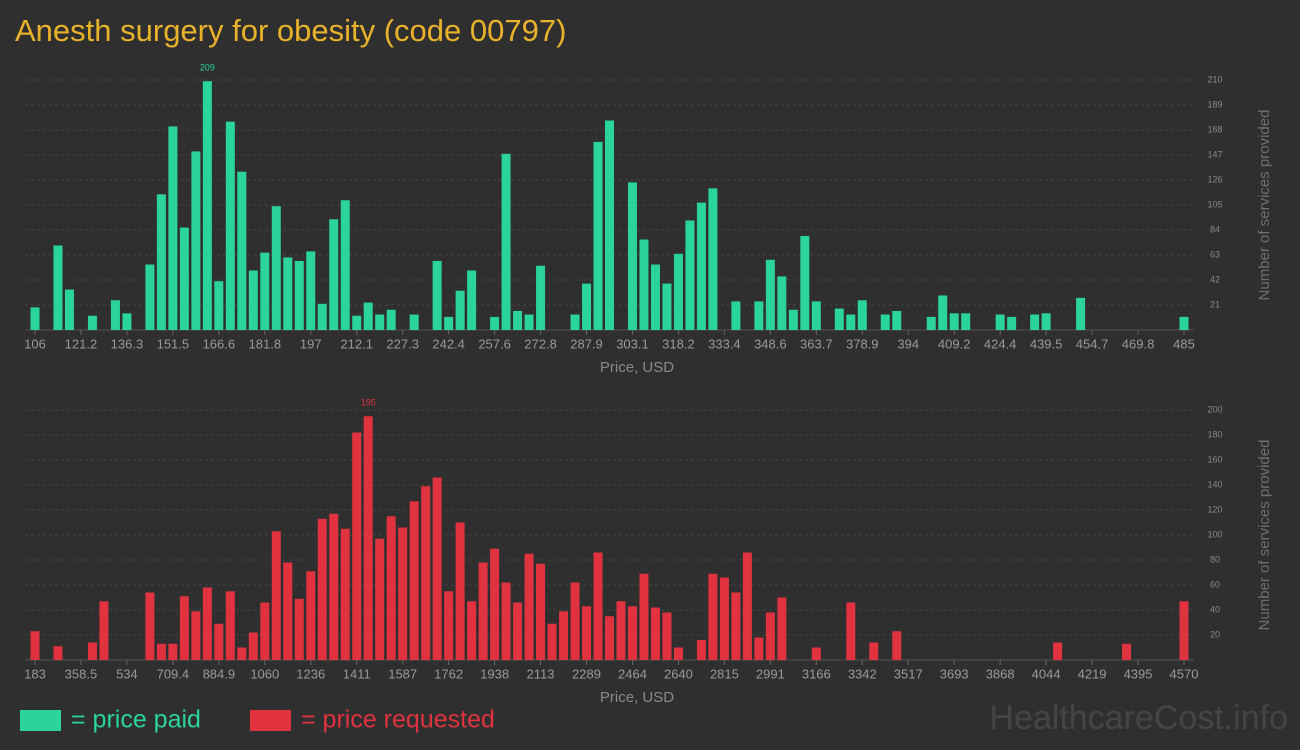 The width and height of the screenshot is (1300, 750). I want to click on x-tick-label: 409.2, so click(954, 343).